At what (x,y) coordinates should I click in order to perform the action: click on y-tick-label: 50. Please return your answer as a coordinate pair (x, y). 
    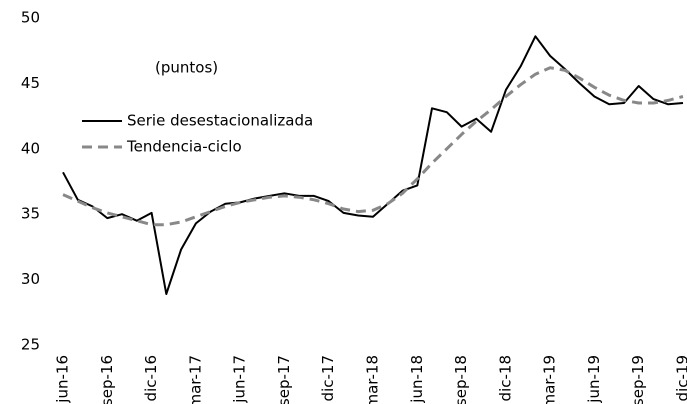
    Looking at the image, I should click on (30, 18).